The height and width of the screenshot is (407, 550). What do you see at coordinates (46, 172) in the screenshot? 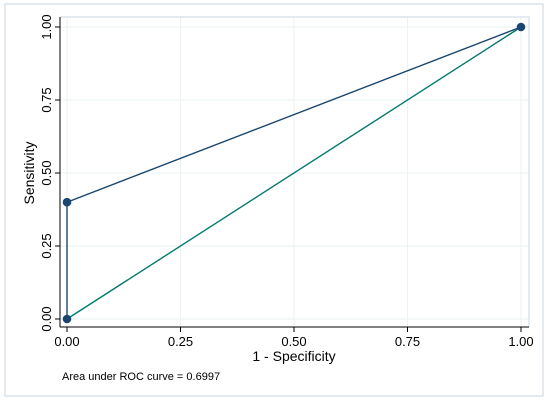
I see `y-tick-label: 0.50` at bounding box center [46, 172].